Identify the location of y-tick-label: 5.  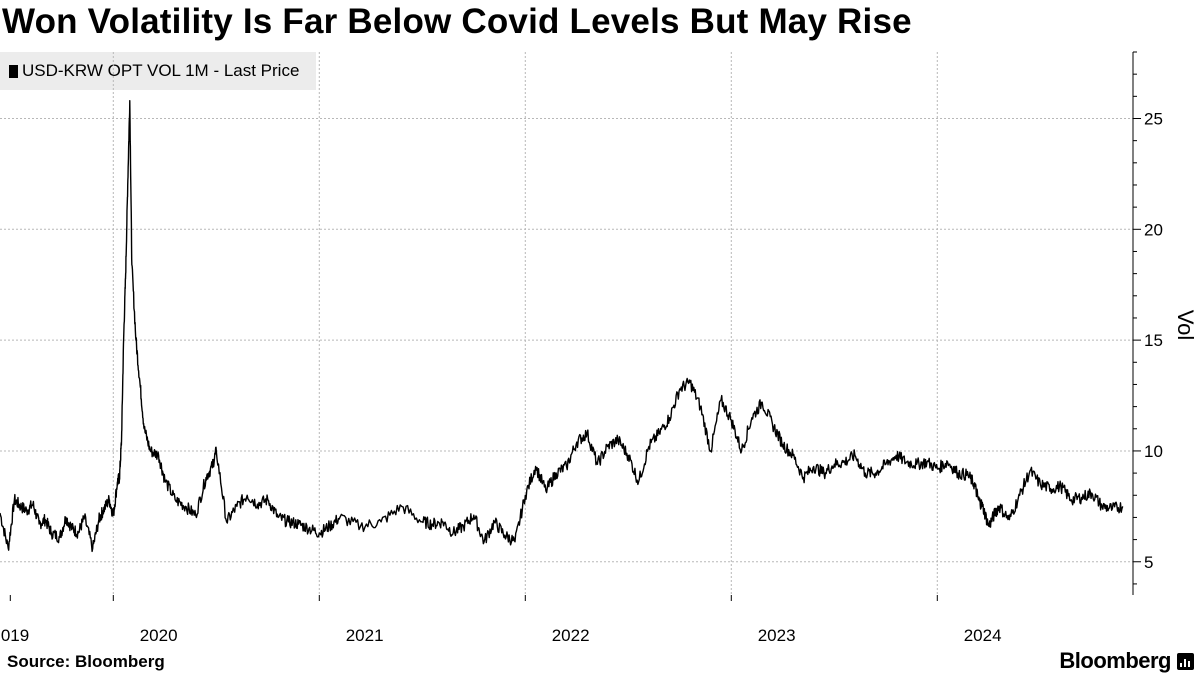
(1148, 562).